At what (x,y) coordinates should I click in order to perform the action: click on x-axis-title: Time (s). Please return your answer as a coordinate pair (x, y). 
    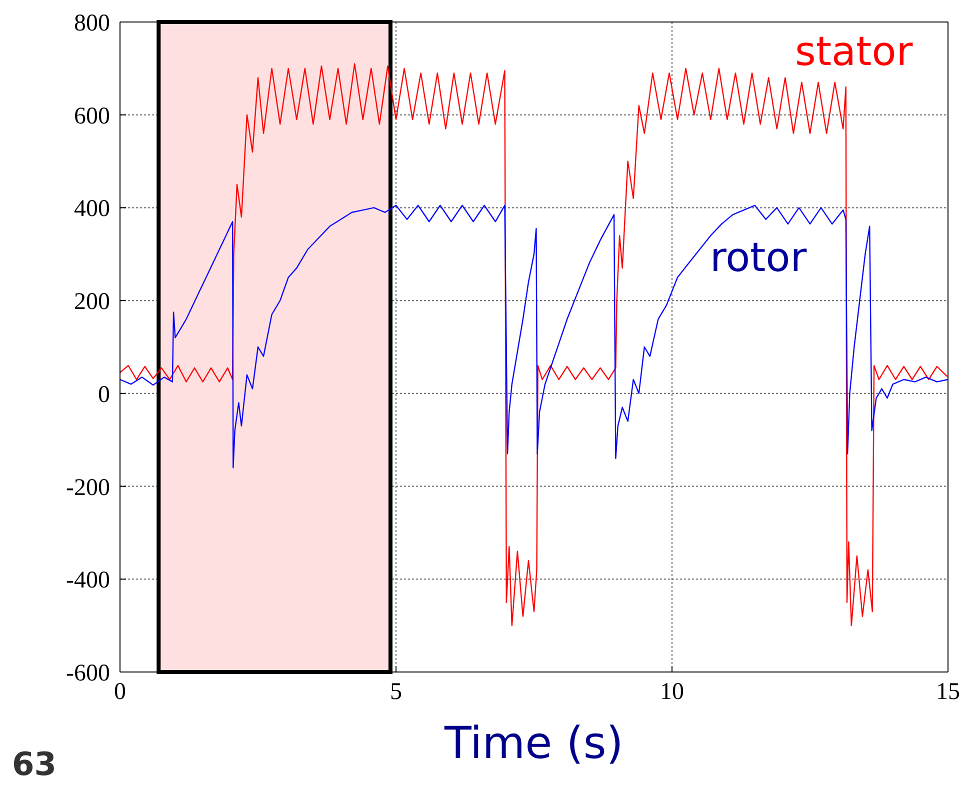
    Looking at the image, I should click on (533, 743).